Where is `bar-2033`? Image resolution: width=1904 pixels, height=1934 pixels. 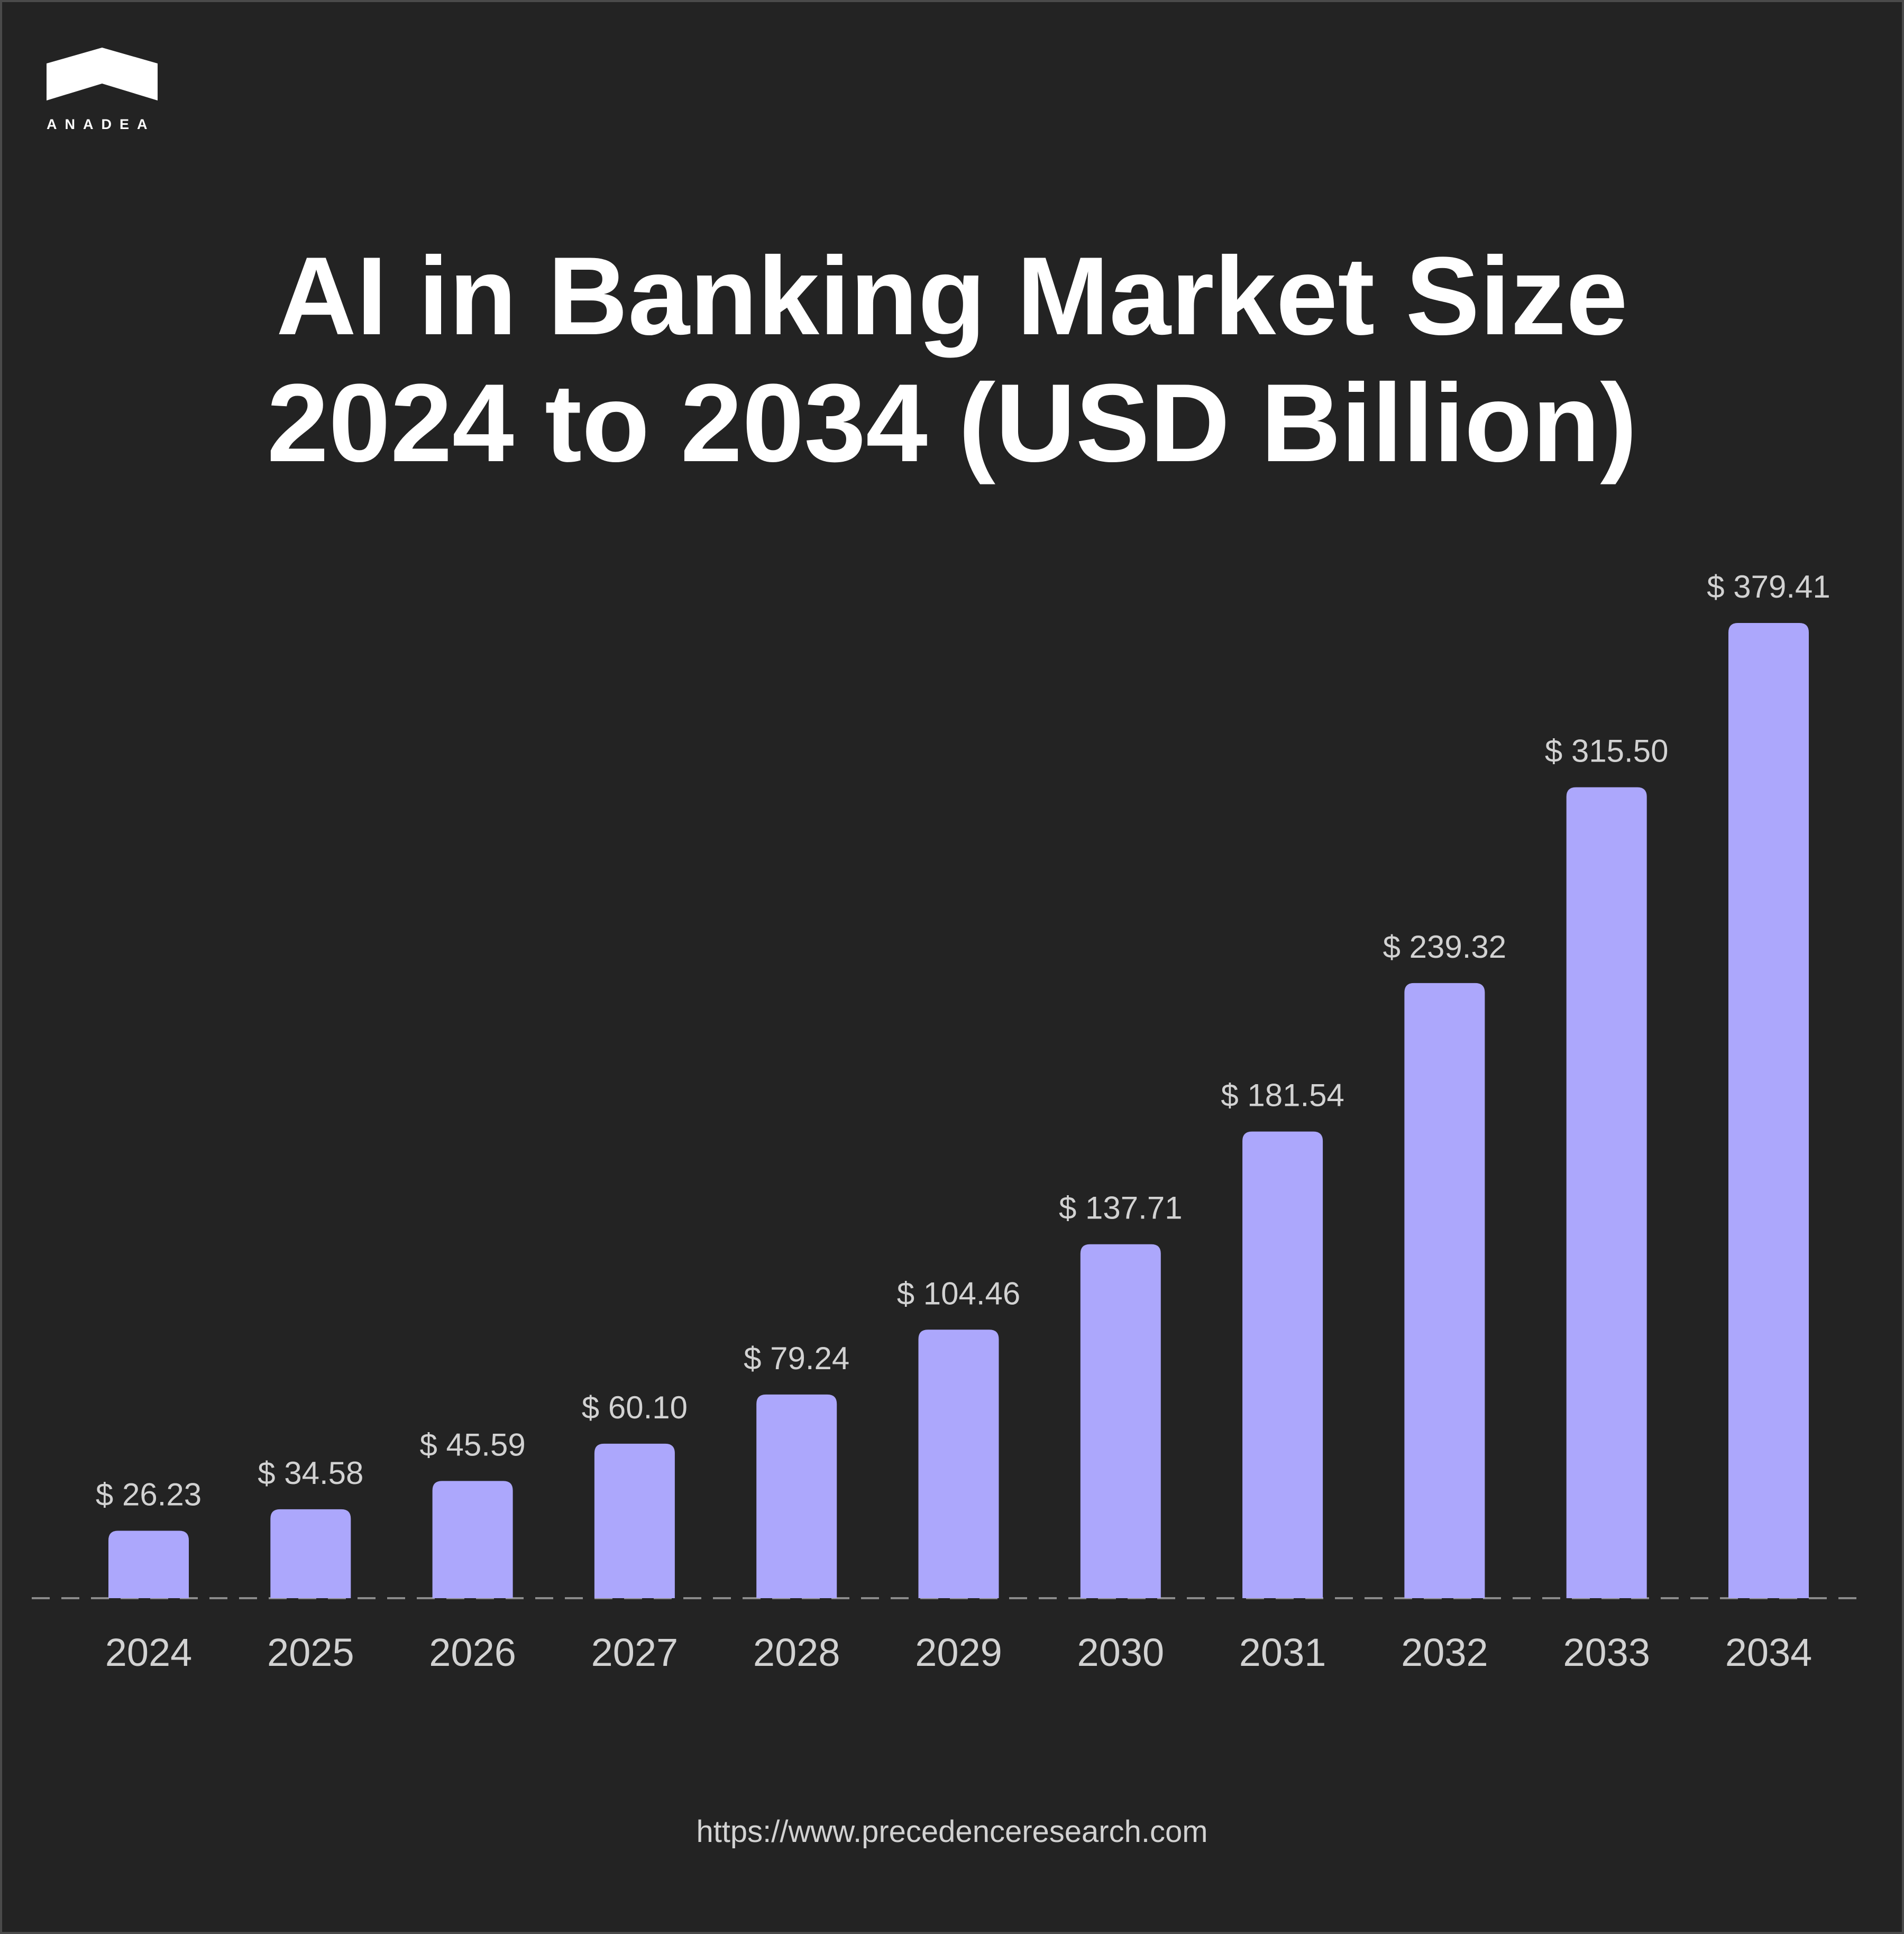 bar-2033 is located at coordinates (1606, 1192).